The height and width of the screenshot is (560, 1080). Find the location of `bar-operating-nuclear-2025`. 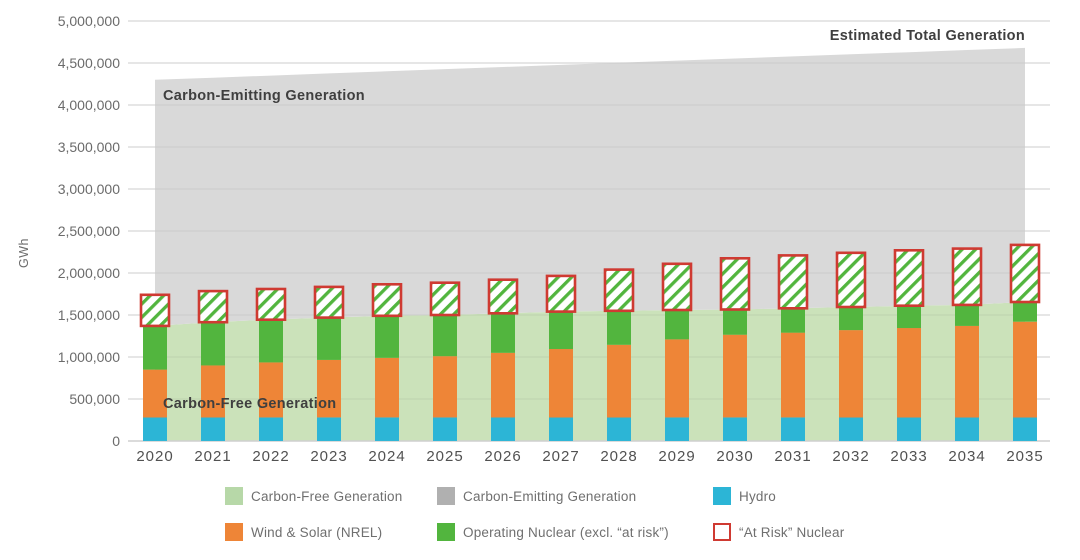

bar-operating-nuclear-2025 is located at coordinates (445, 336).